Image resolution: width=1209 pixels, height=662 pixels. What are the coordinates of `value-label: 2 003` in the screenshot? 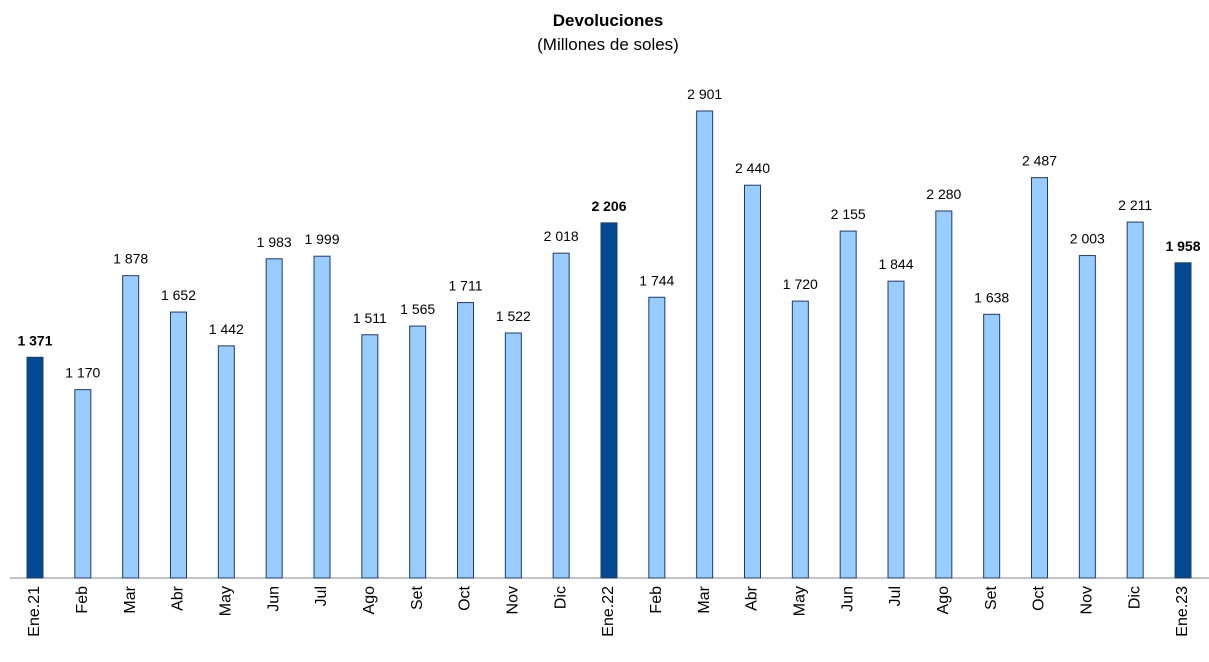 It's located at (1087, 239).